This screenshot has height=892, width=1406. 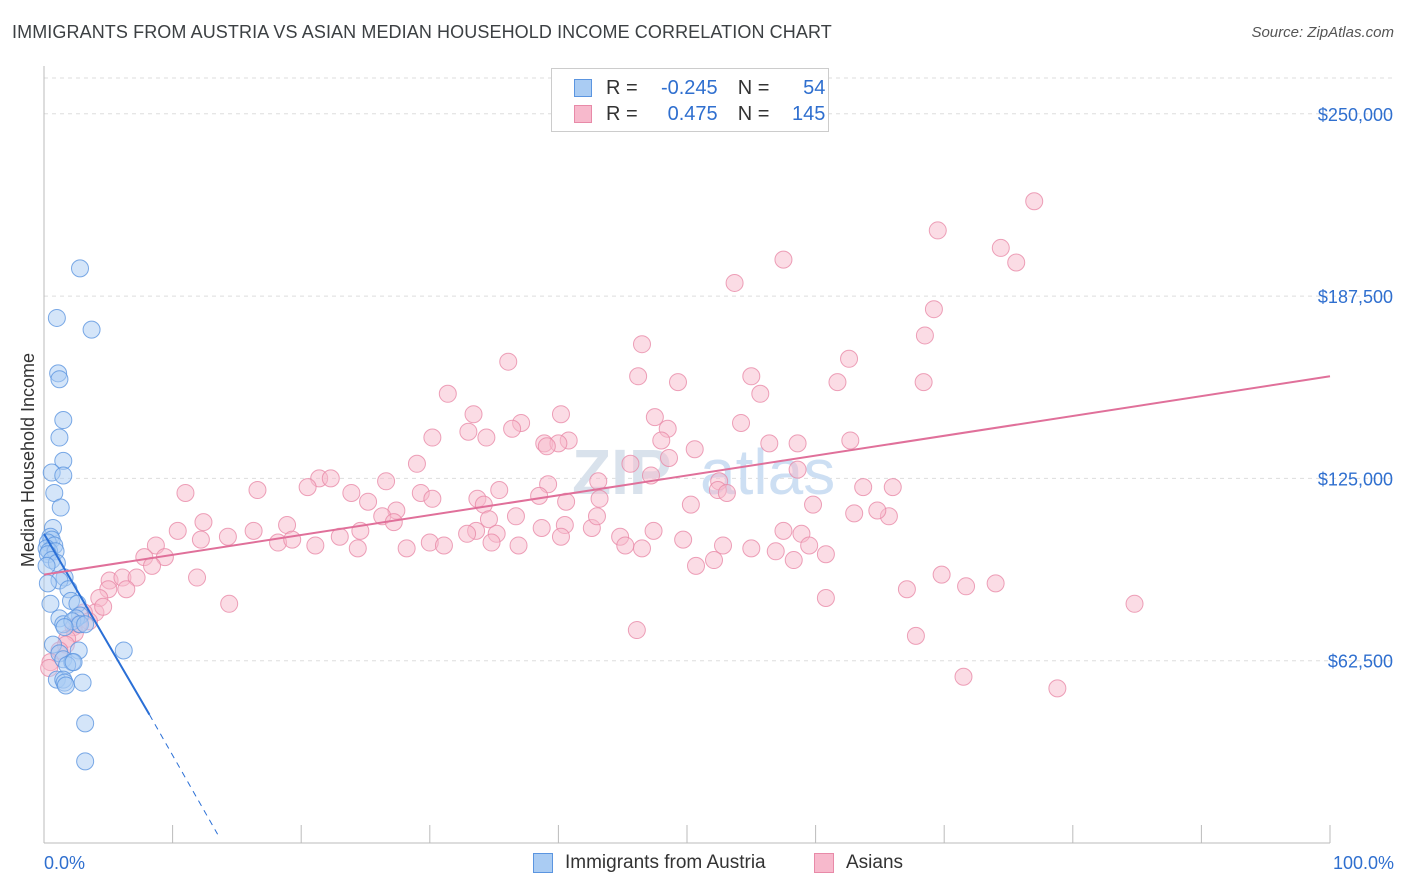 I want to click on y-tick-labels: $62,500 $125,000 $187,500 $250,000, so click(x=1355, y=388).